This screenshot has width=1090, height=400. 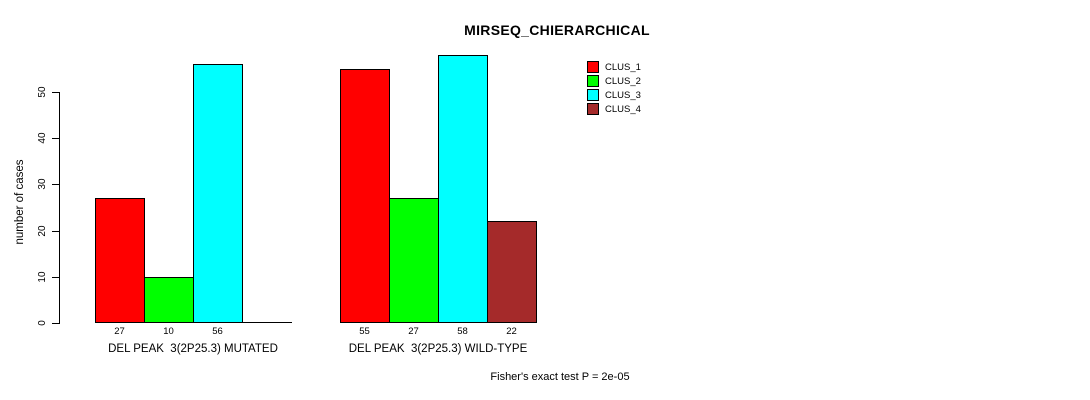 What do you see at coordinates (462, 331) in the screenshot?
I see `bar-value-label: 58` at bounding box center [462, 331].